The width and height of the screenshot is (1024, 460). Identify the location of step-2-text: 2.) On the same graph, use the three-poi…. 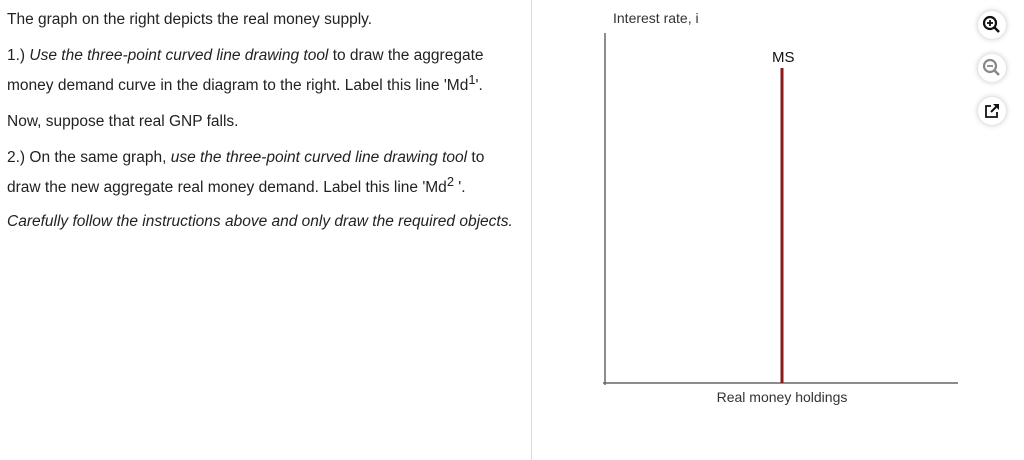
(264, 173).